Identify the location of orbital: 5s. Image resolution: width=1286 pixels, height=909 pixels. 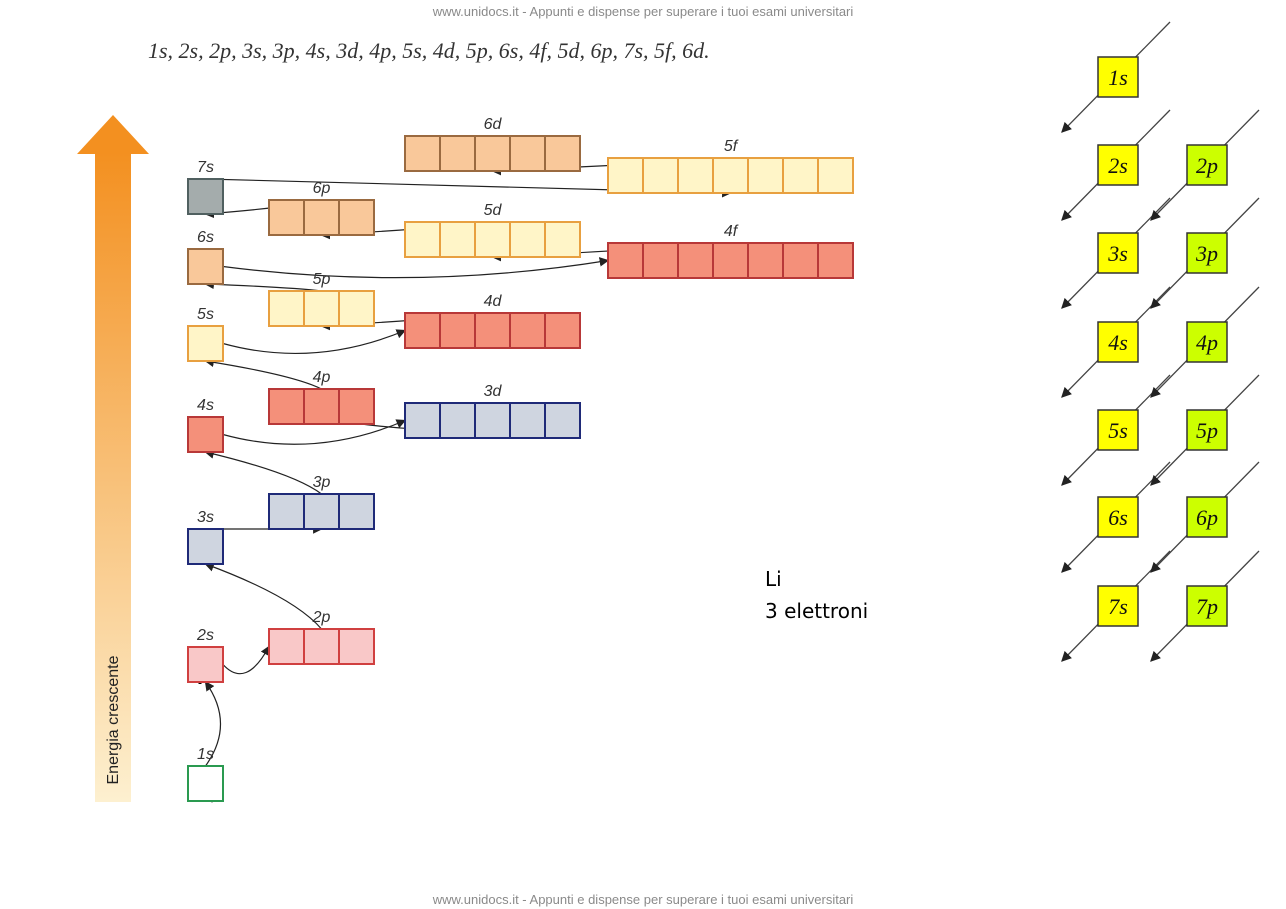
(205, 334).